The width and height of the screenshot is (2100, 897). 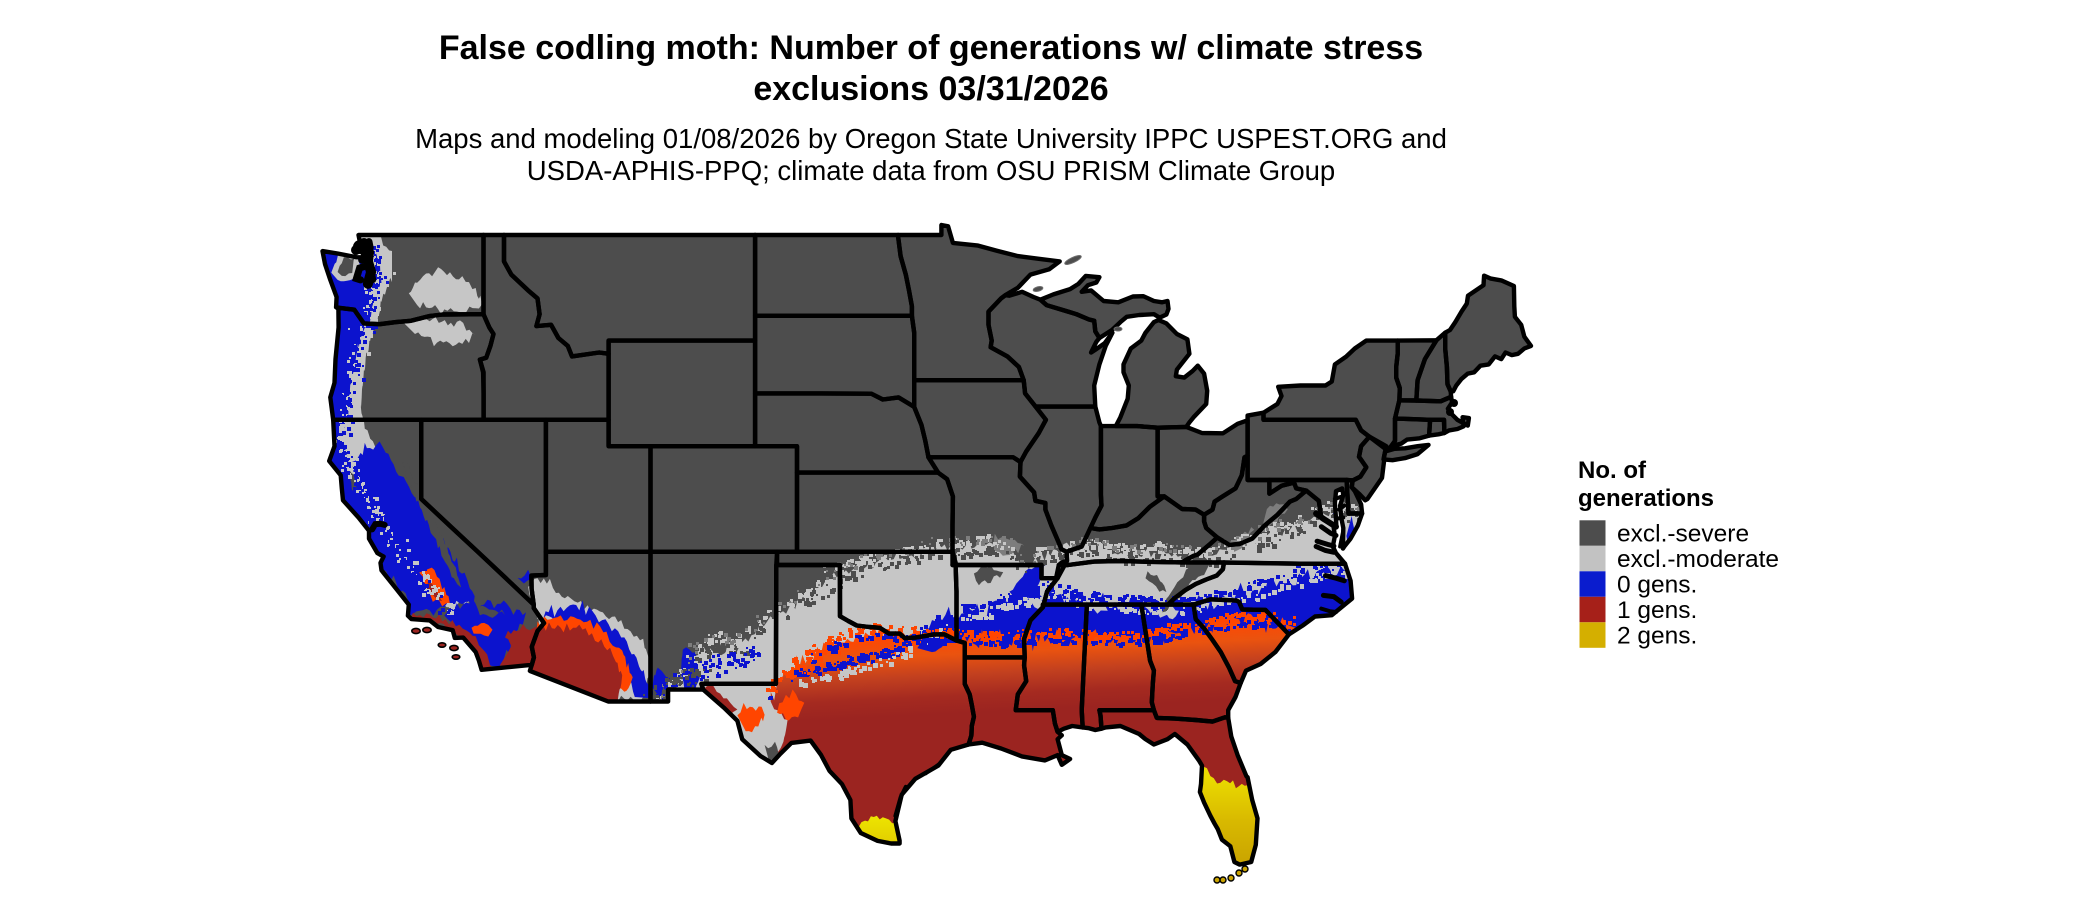 I want to click on svg-text: generations, so click(x=1646, y=498).